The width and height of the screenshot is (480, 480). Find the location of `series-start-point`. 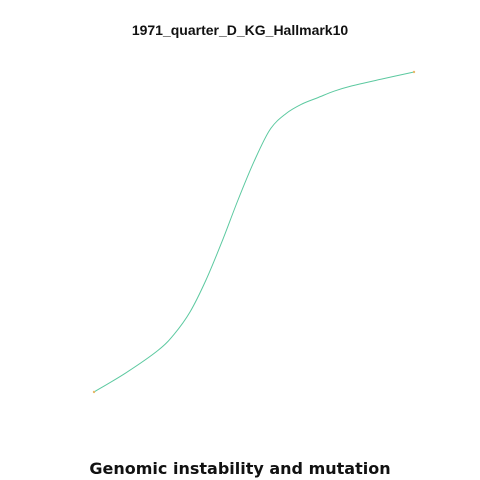

series-start-point is located at coordinates (94, 392).